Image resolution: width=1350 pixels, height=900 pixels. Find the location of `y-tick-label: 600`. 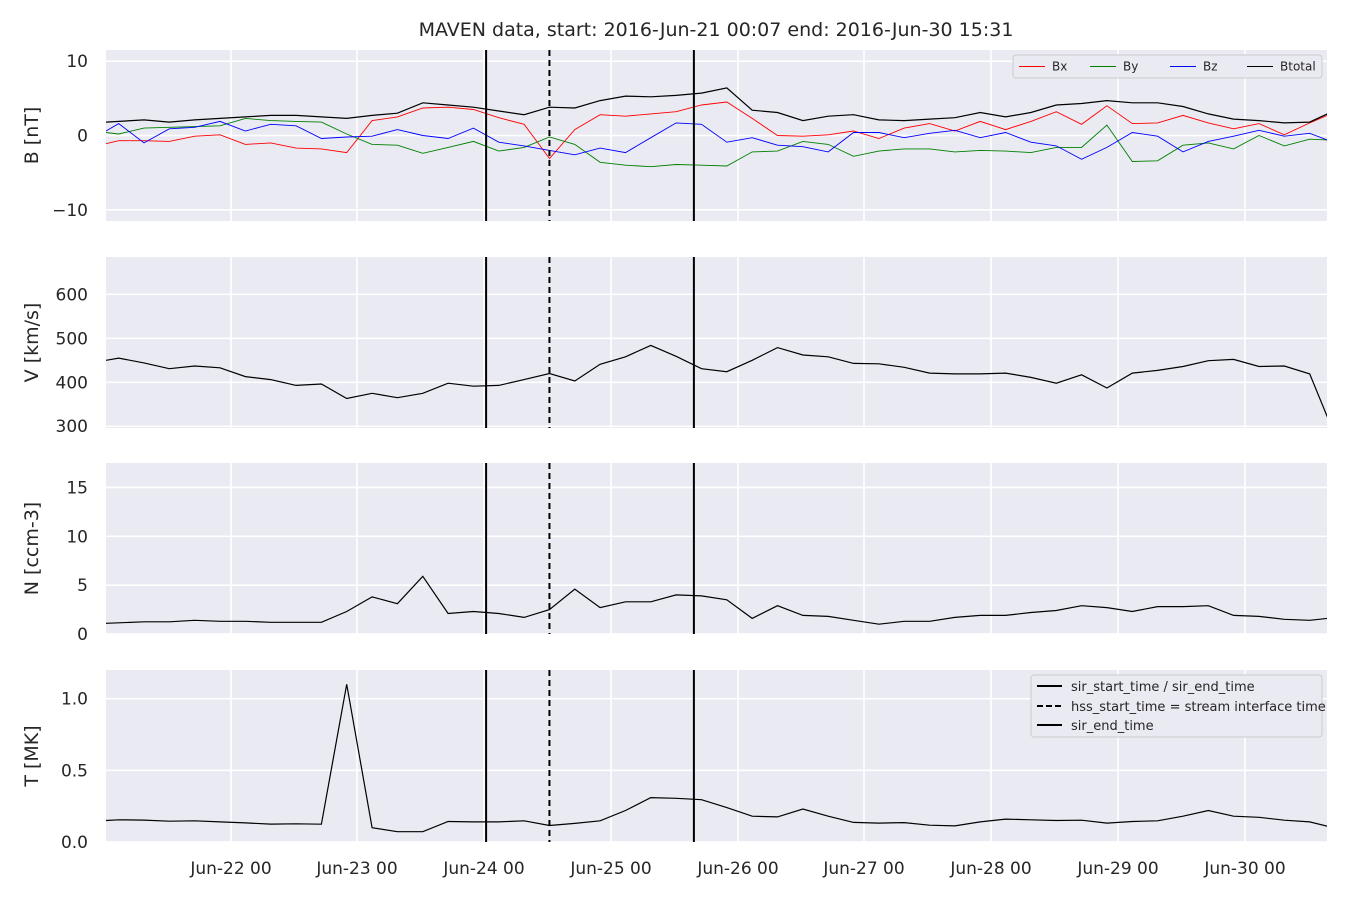

y-tick-label: 600 is located at coordinates (72, 295).